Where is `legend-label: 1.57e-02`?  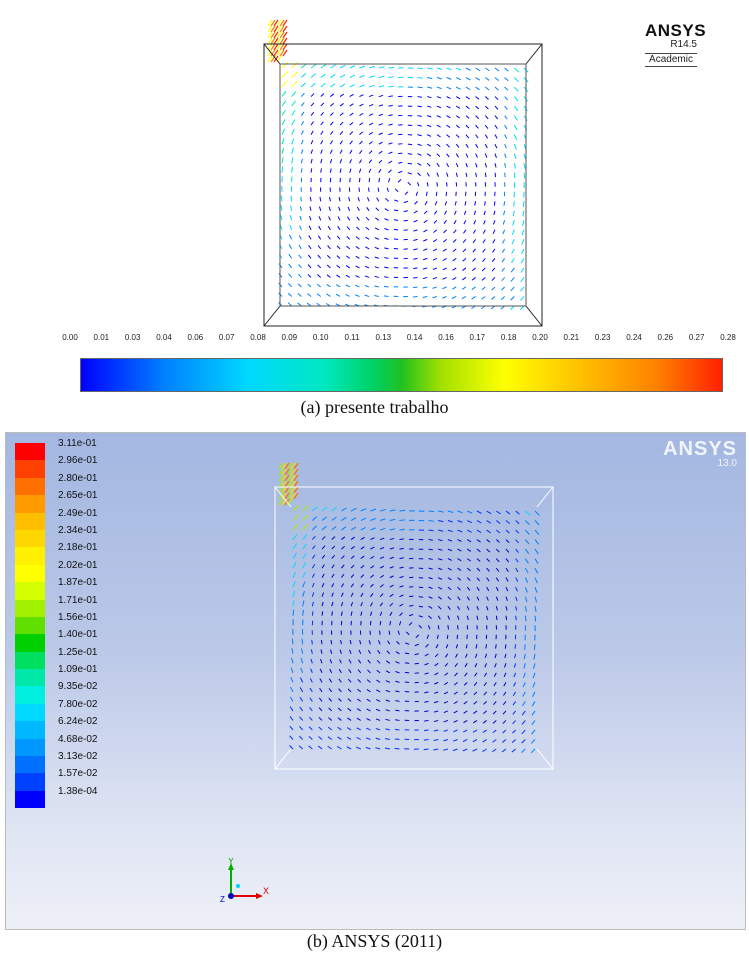 legend-label: 1.57e-02 is located at coordinates (78, 774).